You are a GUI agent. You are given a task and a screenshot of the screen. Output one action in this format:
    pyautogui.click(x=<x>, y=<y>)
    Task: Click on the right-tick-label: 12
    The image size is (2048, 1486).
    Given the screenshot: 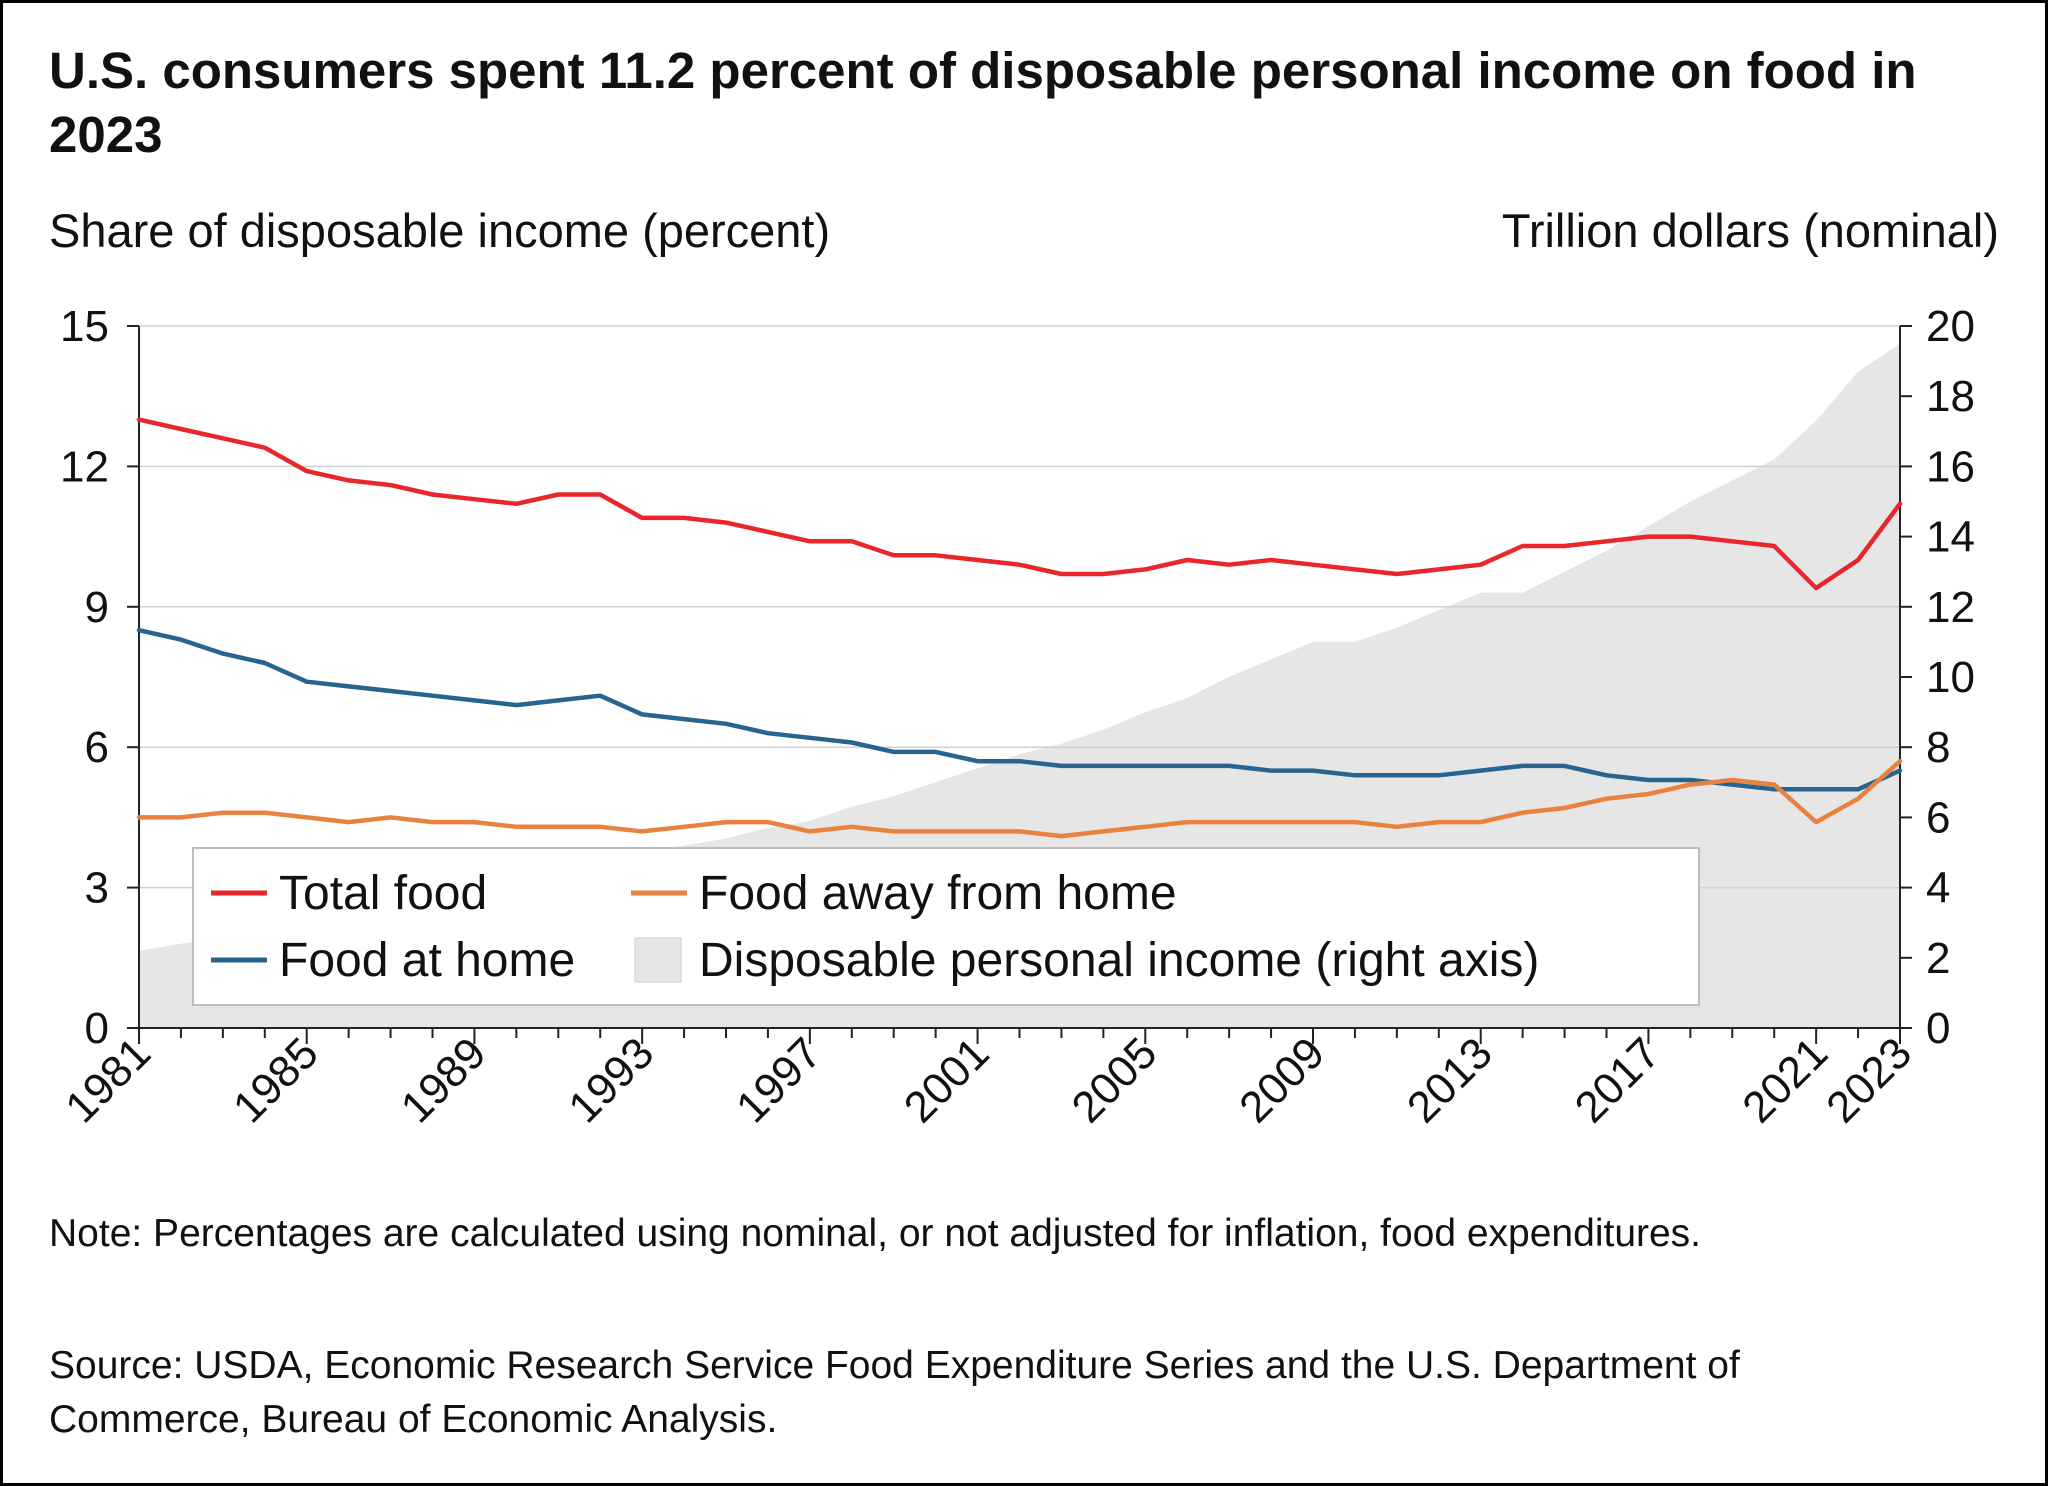 What is the action you would take?
    pyautogui.click(x=1950, y=607)
    